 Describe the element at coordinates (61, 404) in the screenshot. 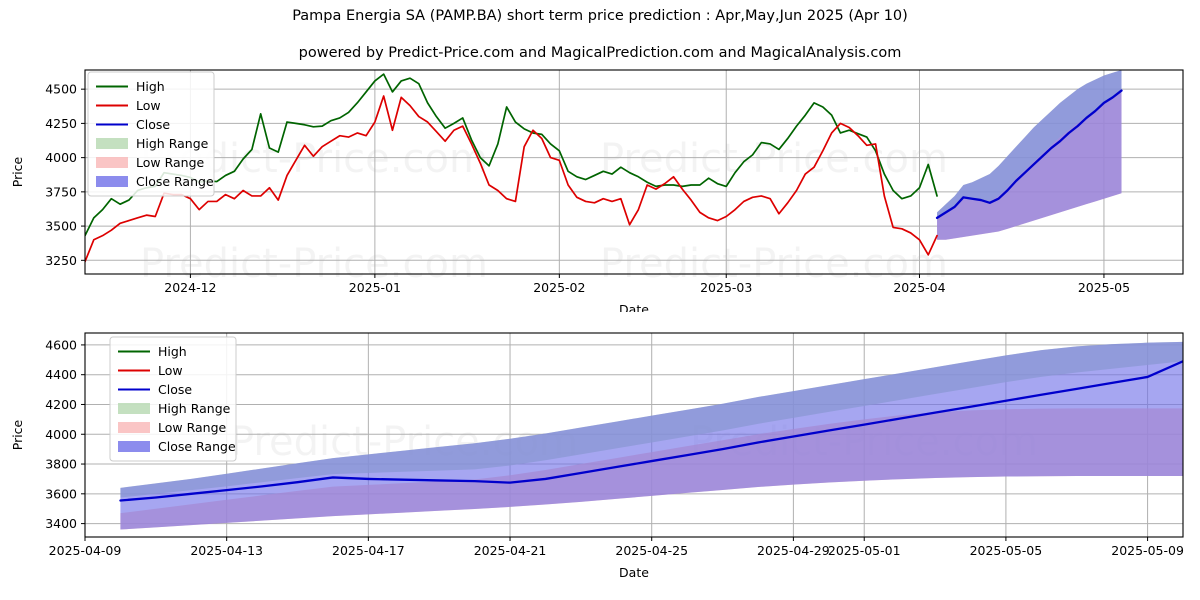

I see `svg-text: 4200` at that location.